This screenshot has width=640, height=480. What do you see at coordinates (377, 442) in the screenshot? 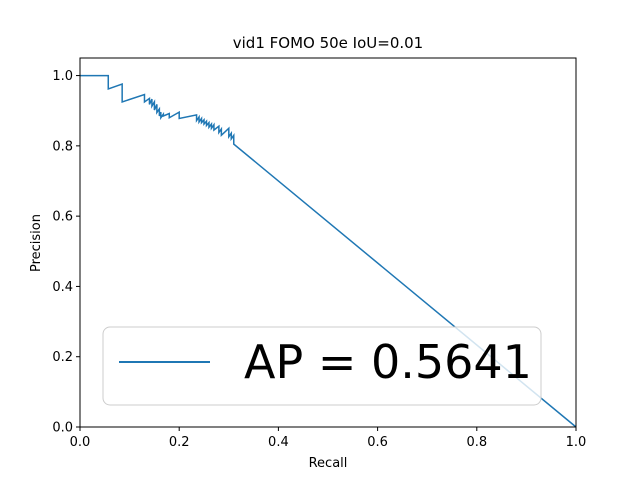
I see `x-tick-label: 0.6` at bounding box center [377, 442].